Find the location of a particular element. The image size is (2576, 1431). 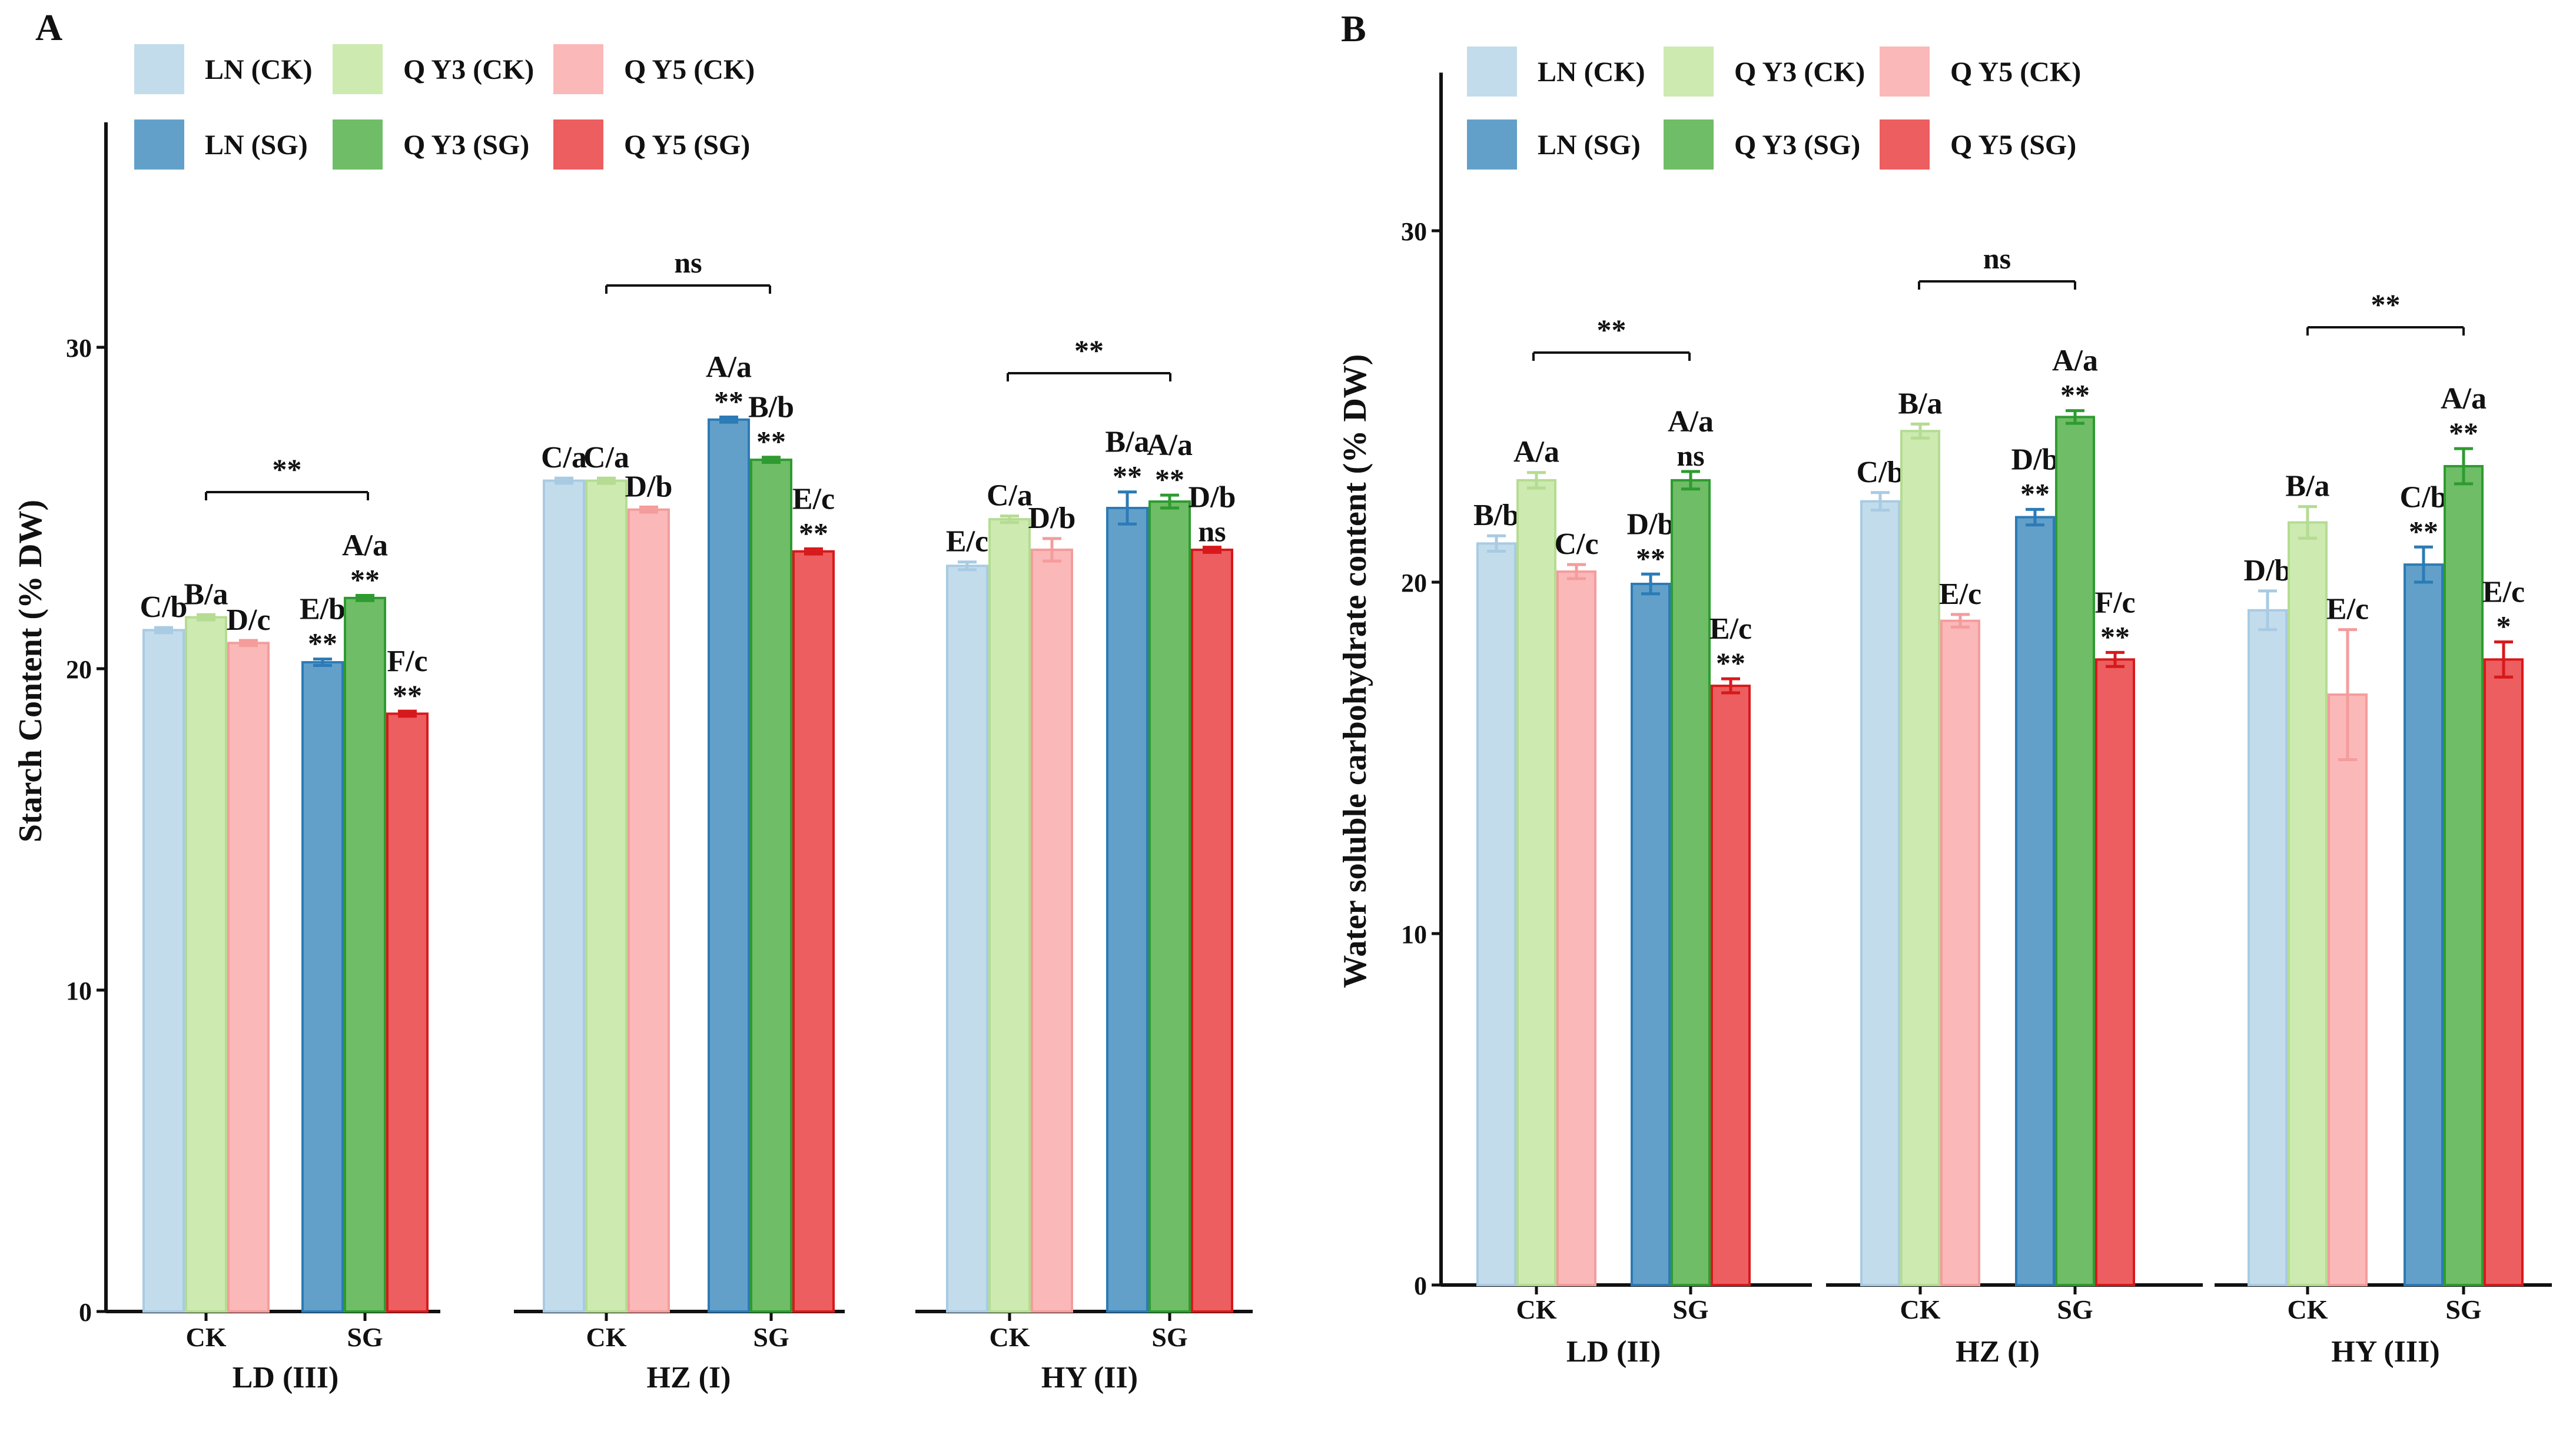

group-label: HY (III) is located at coordinates (2385, 1352).